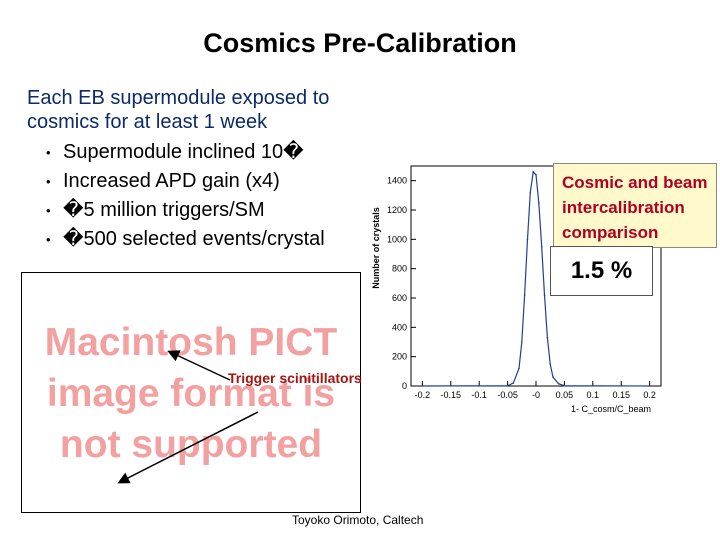 Image resolution: width=720 pixels, height=540 pixels. What do you see at coordinates (399, 357) in the screenshot?
I see `y-tick-label: 200` at bounding box center [399, 357].